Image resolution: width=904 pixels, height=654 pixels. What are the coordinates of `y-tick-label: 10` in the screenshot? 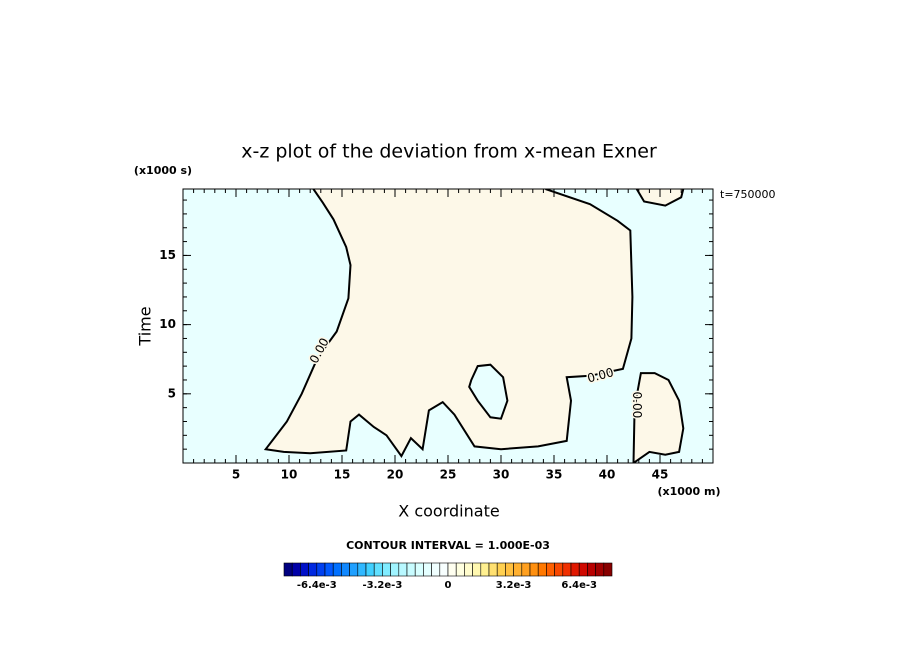 It's located at (167, 324).